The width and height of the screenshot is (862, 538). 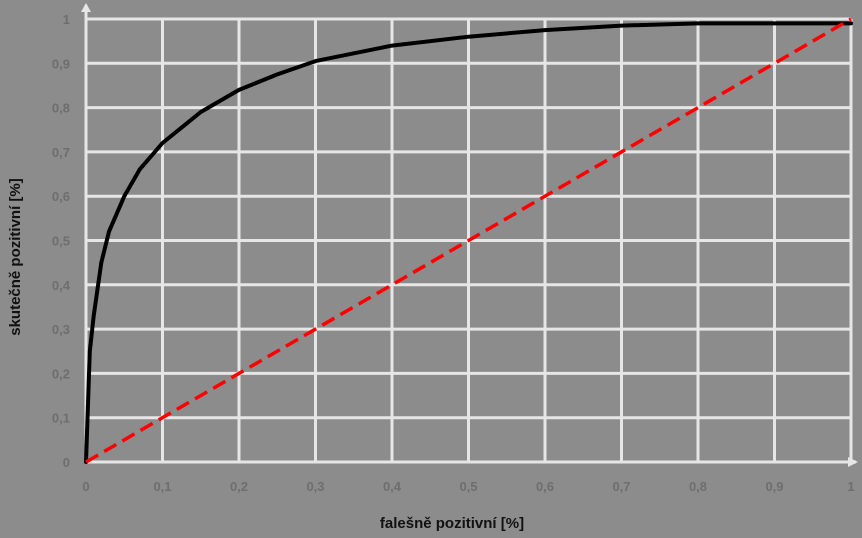 What do you see at coordinates (85, 486) in the screenshot?
I see `x-tick-label: 0` at bounding box center [85, 486].